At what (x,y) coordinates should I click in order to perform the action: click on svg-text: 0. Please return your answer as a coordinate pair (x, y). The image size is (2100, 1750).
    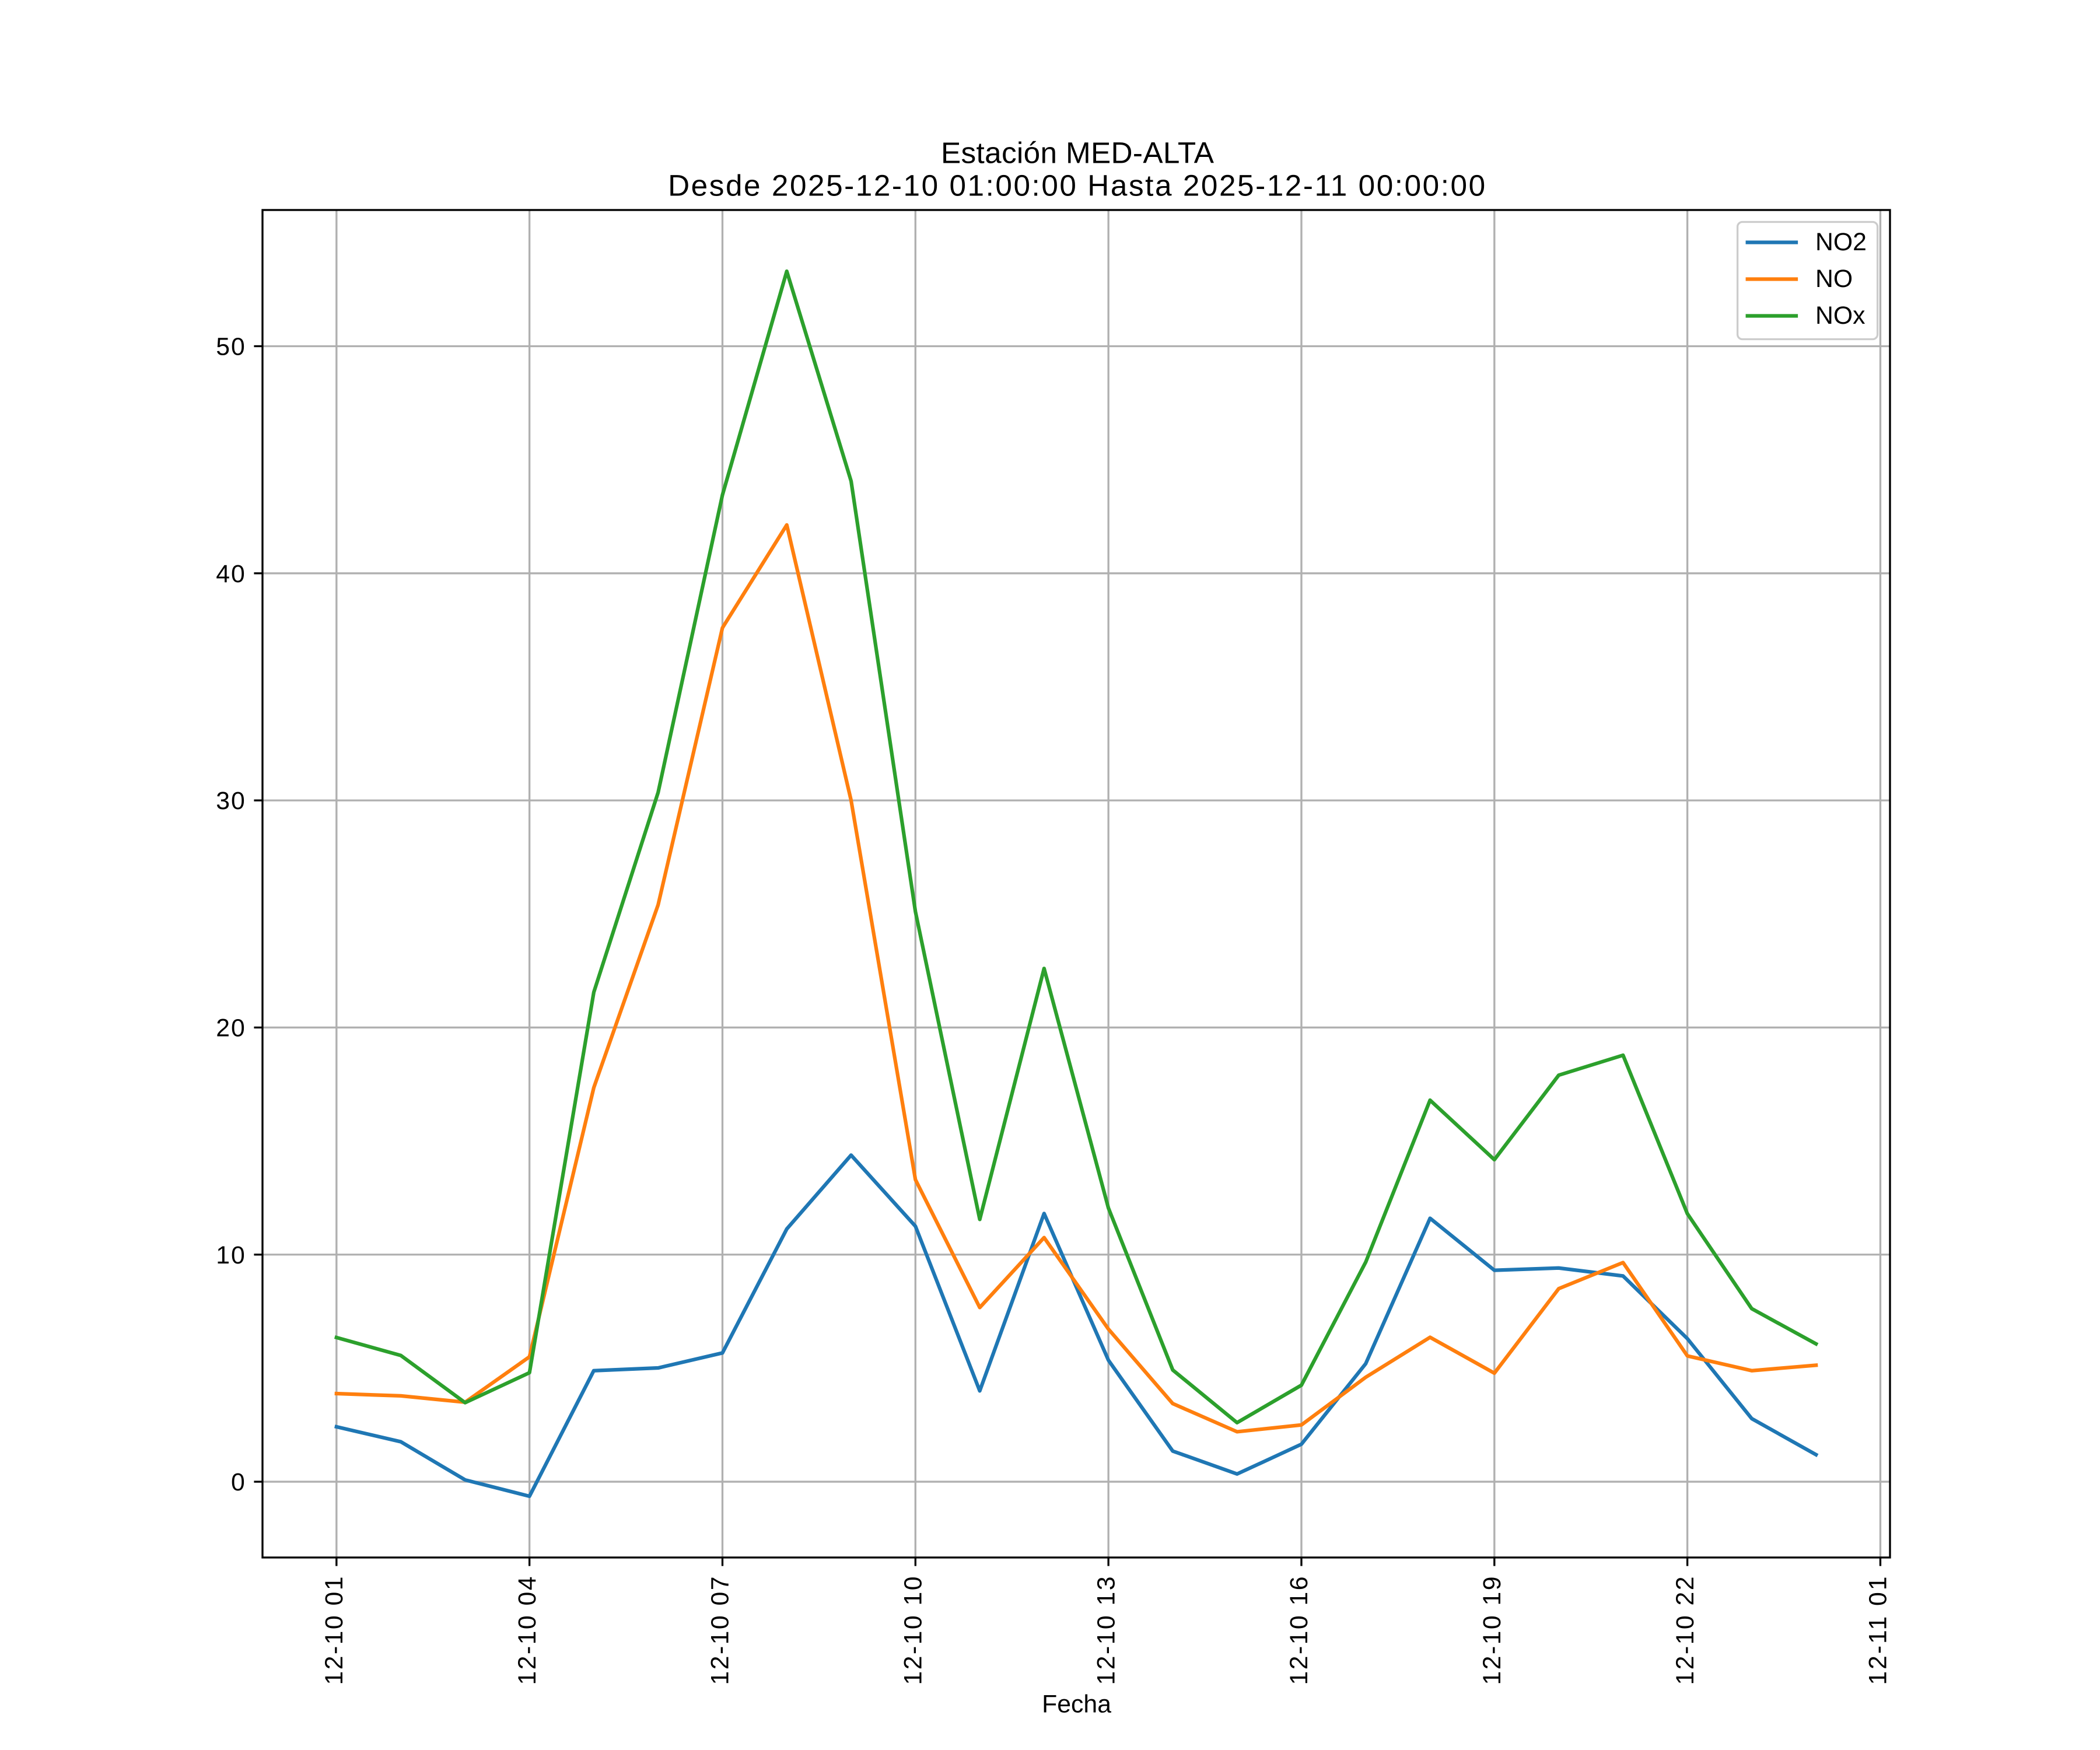
    Looking at the image, I should click on (238, 1482).